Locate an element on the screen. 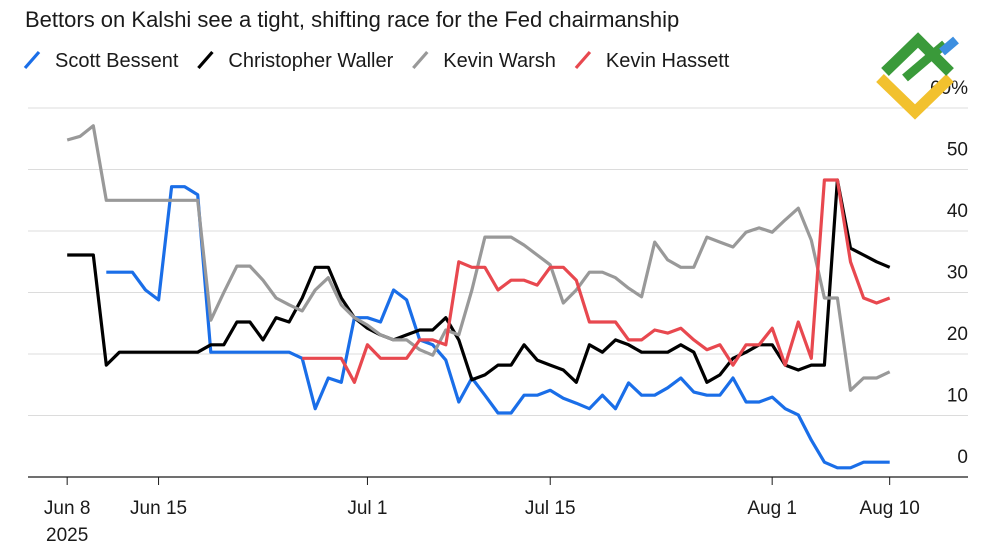 Image resolution: width=1000 pixels, height=545 pixels. y-tick-label: 50 is located at coordinates (957, 150).